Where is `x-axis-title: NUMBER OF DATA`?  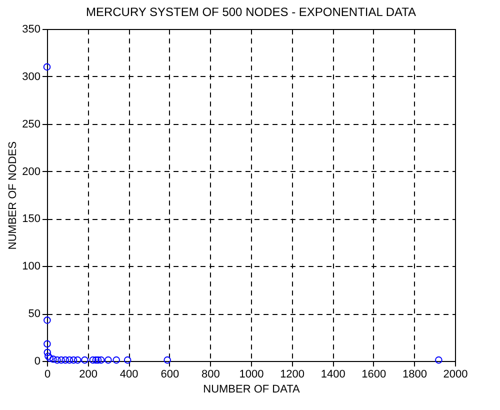 x-axis-title: NUMBER OF DATA is located at coordinates (252, 390).